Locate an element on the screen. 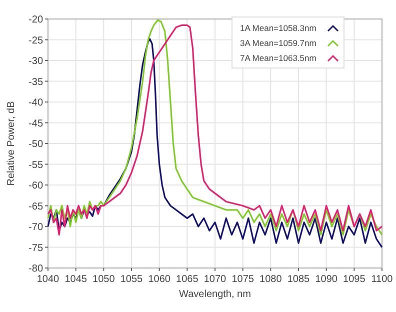 This screenshot has width=396, height=312. x-tick-label: 1095 is located at coordinates (354, 279).